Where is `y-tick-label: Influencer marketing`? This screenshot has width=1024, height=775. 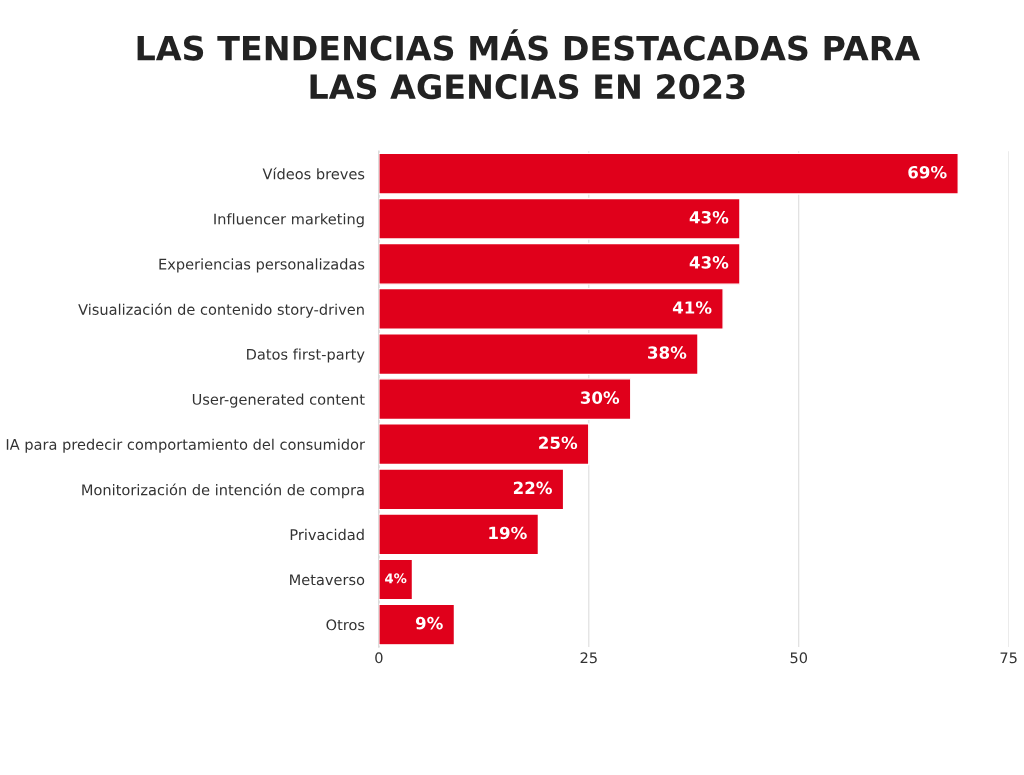
y-tick-label: Influencer marketing is located at coordinates (289, 220).